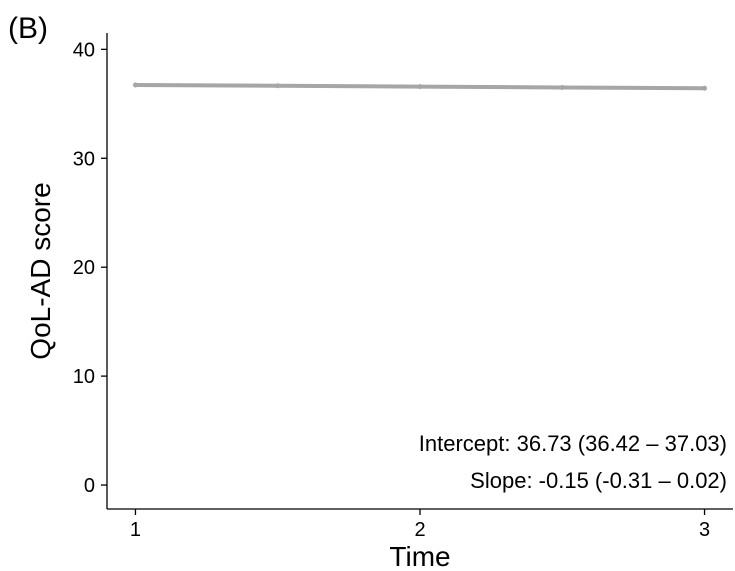 Image resolution: width=735 pixels, height=571 pixels. I want to click on series-layer, so click(420, 86).